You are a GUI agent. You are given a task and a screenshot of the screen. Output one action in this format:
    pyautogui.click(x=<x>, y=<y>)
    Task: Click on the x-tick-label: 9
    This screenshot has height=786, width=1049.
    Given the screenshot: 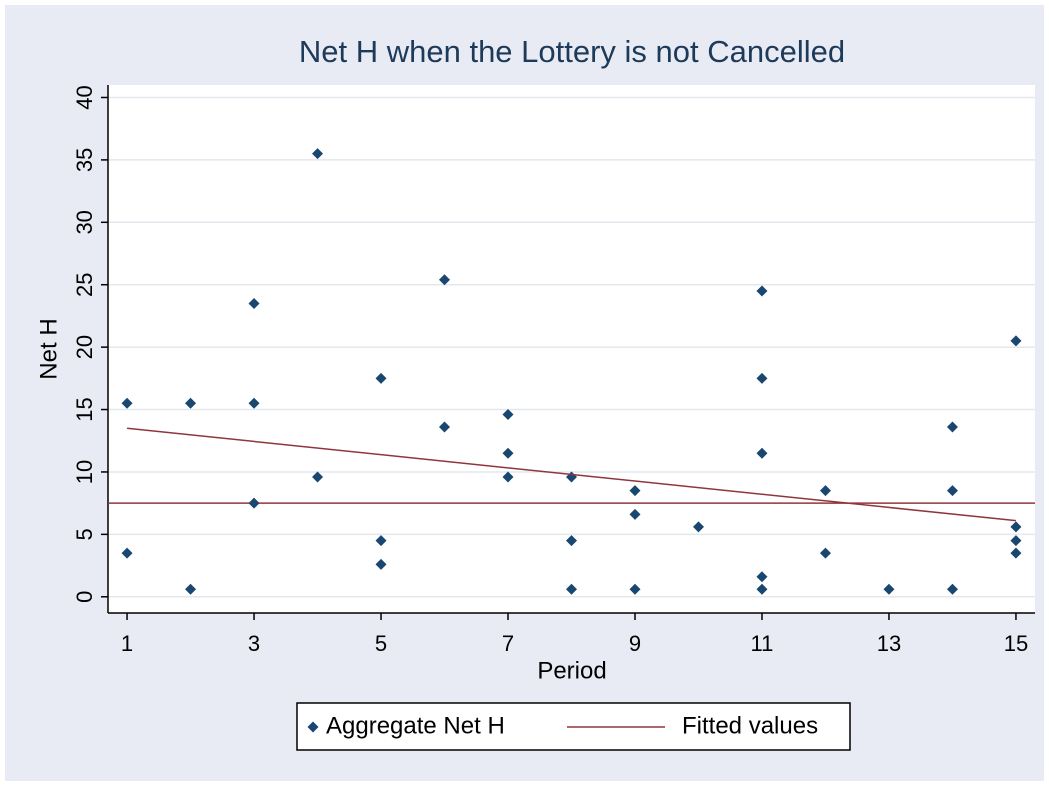 What is the action you would take?
    pyautogui.click(x=635, y=643)
    